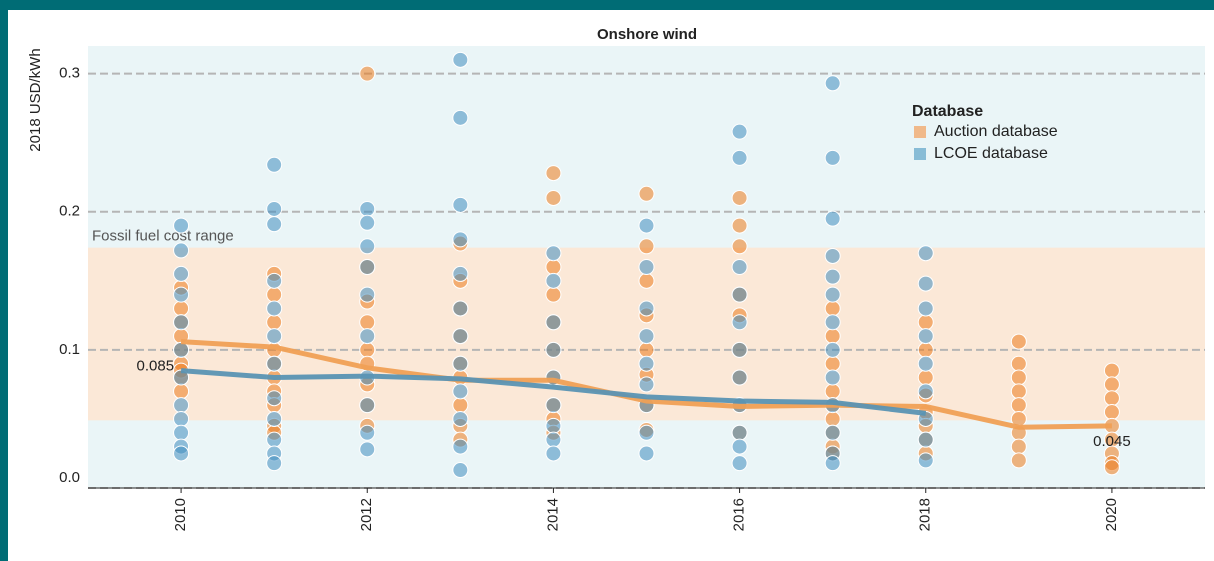 Image resolution: width=1214 pixels, height=561 pixels. What do you see at coordinates (925, 514) in the screenshot?
I see `x-tick-label: 2018` at bounding box center [925, 514].